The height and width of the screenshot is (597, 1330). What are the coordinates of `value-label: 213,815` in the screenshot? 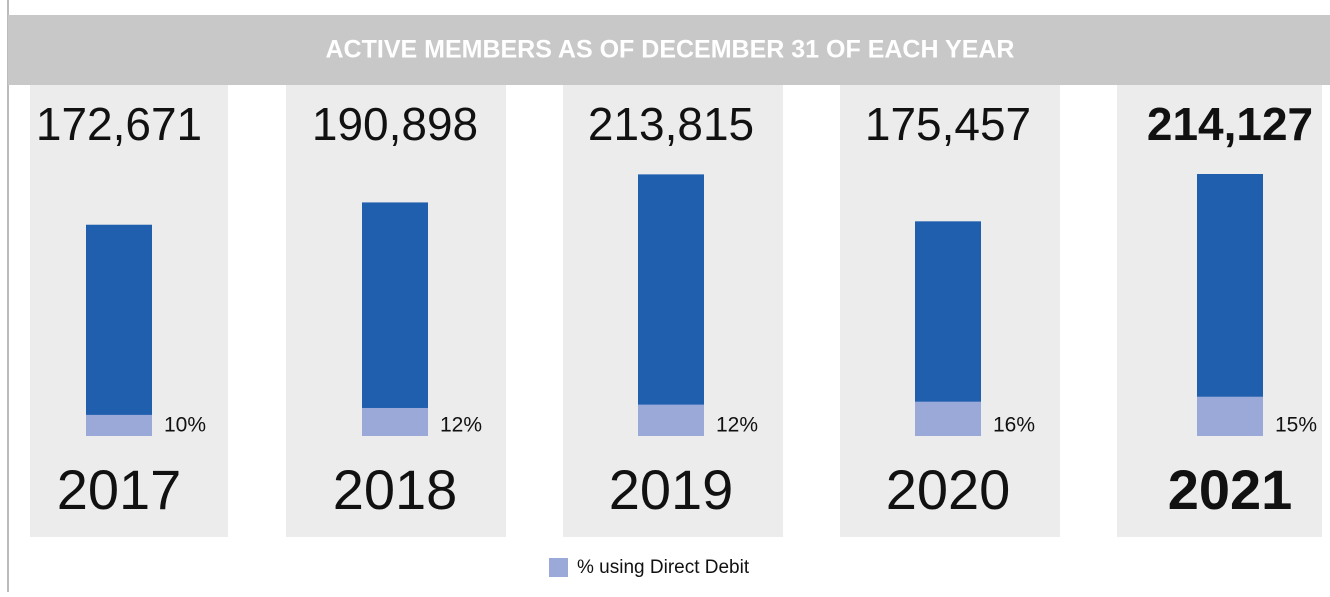 It's located at (671, 124).